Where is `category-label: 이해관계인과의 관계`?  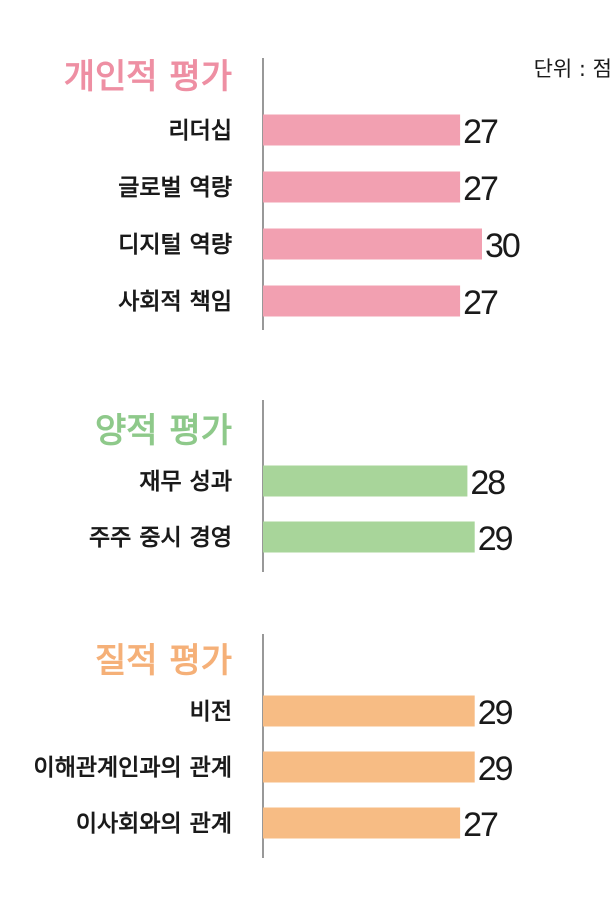 category-label: 이해관계인과의 관계 is located at coordinates (133, 768).